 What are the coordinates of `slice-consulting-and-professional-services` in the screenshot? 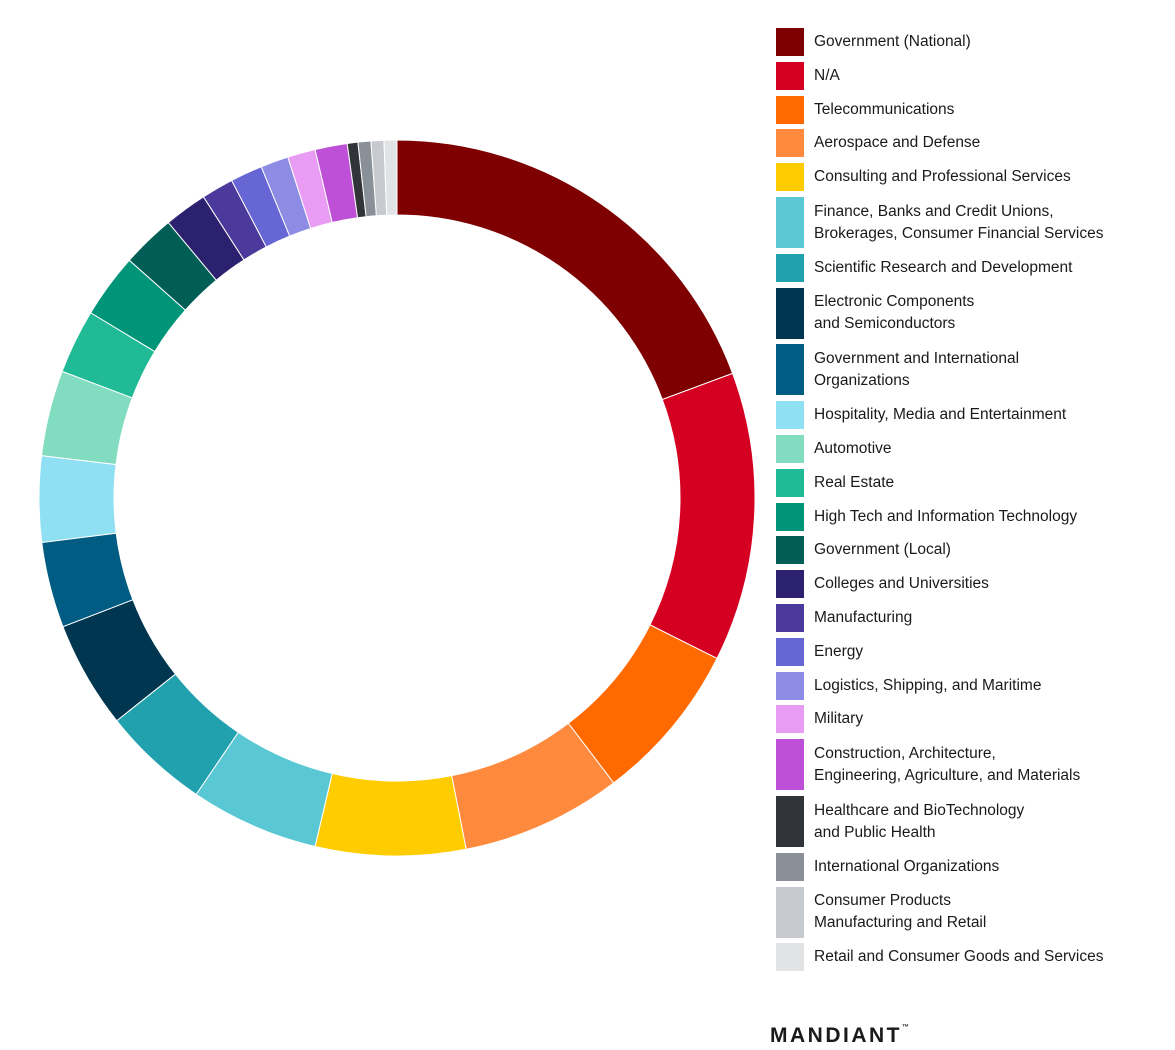 It's located at (390, 814).